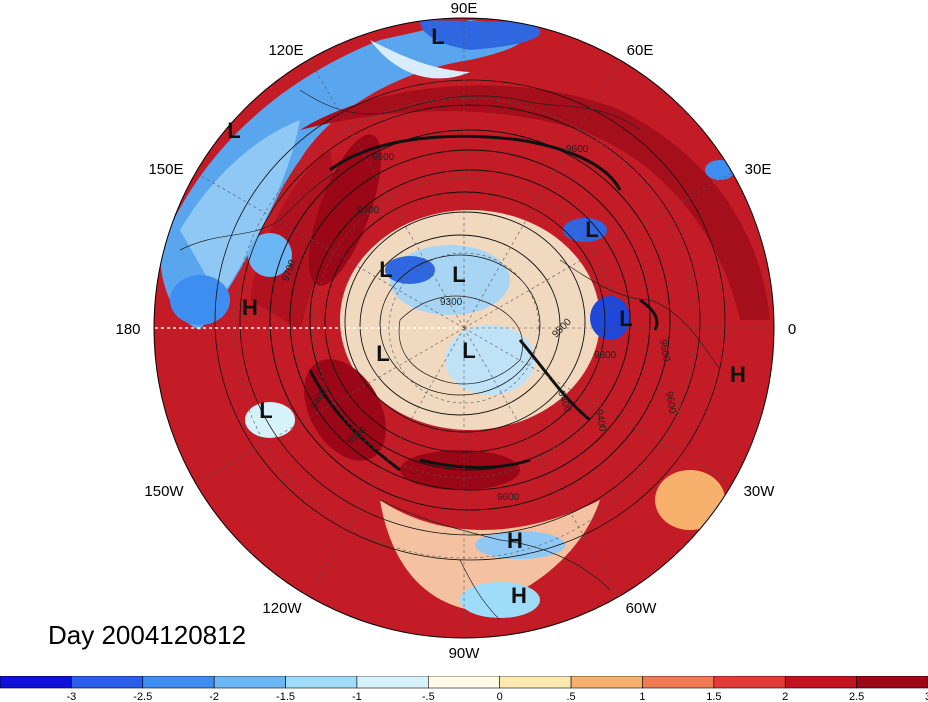 This screenshot has width=928, height=702. What do you see at coordinates (465, 653) in the screenshot?
I see `lon-label-90w: 90W` at bounding box center [465, 653].